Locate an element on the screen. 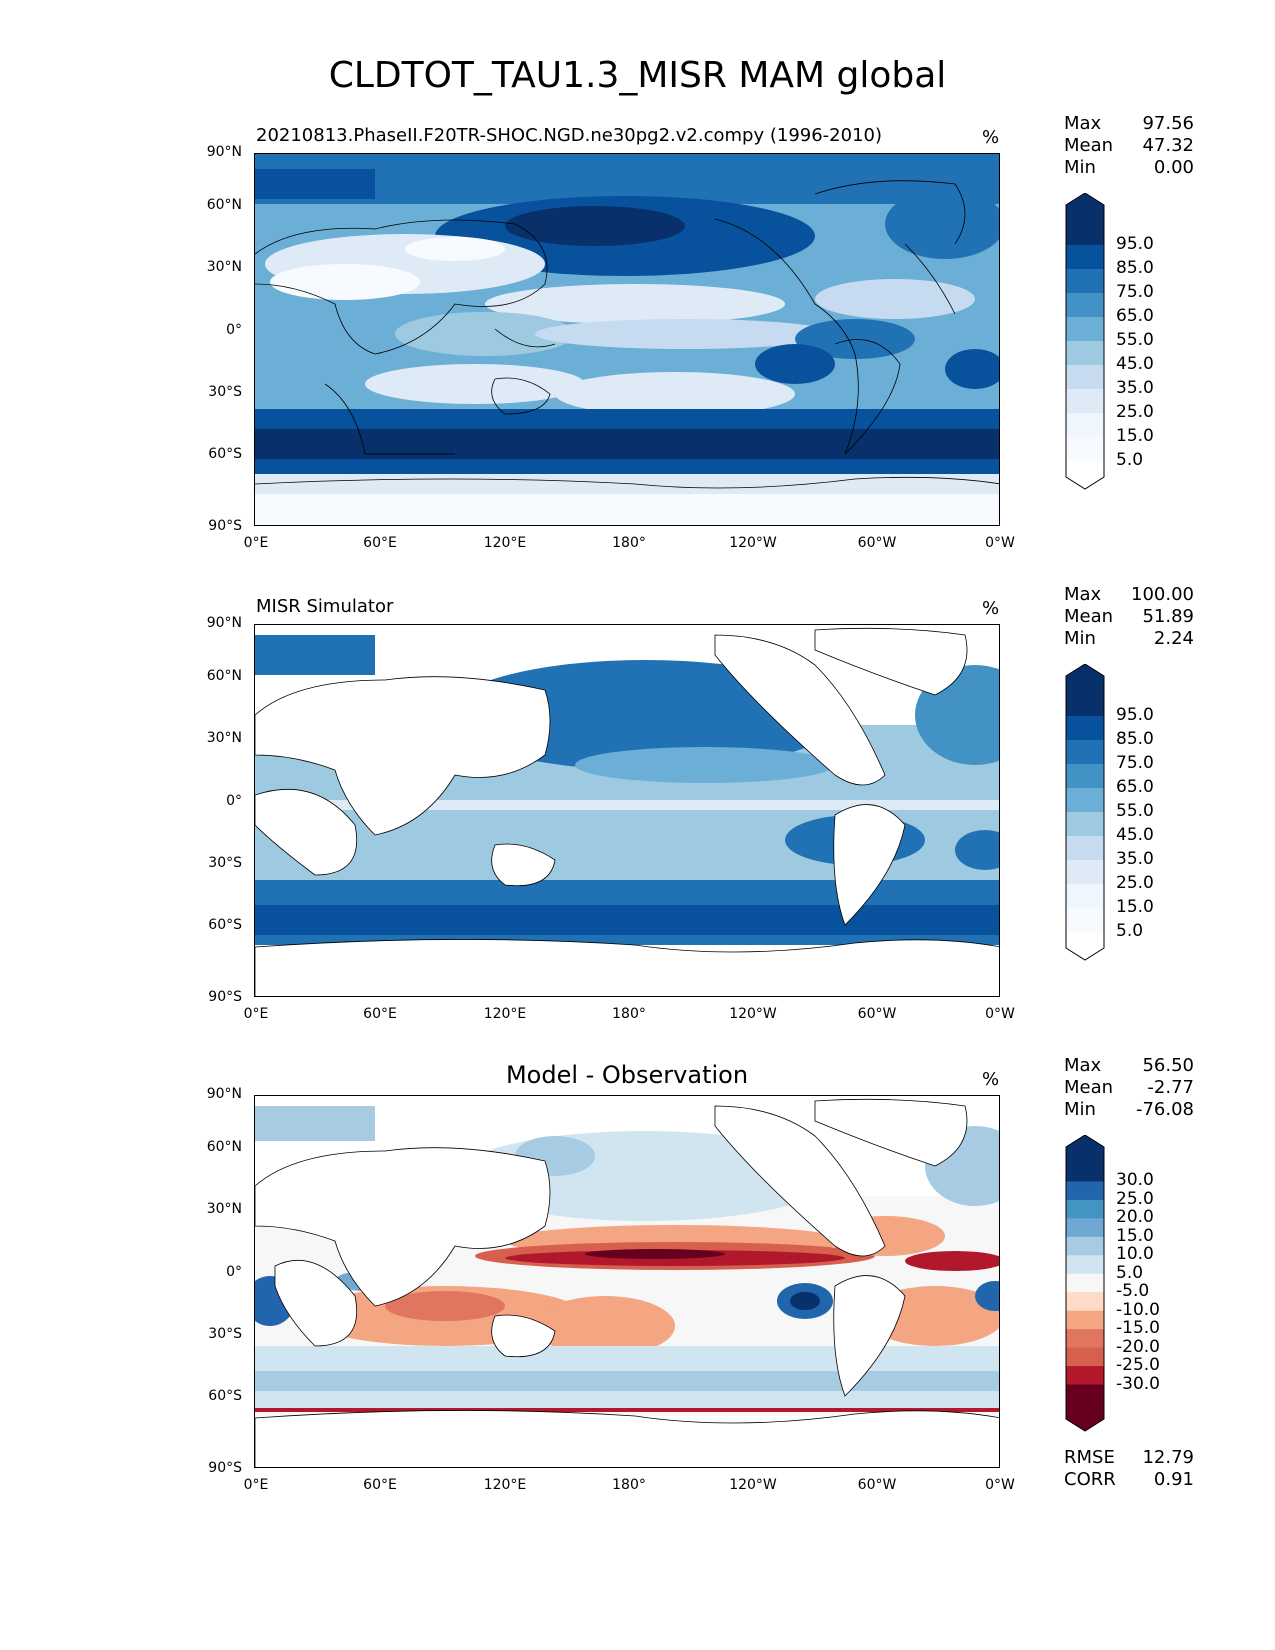 This screenshot has height=1650, width=1275. colorbar-label: 20.0 is located at coordinates (1135, 1217).